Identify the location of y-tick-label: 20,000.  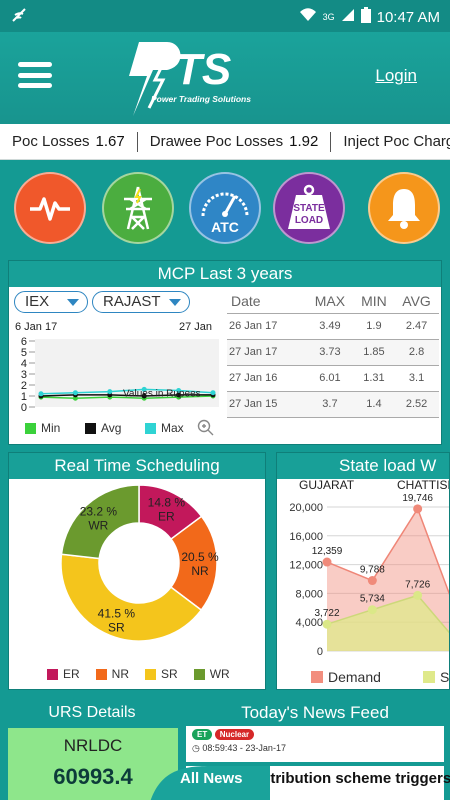
(306, 508).